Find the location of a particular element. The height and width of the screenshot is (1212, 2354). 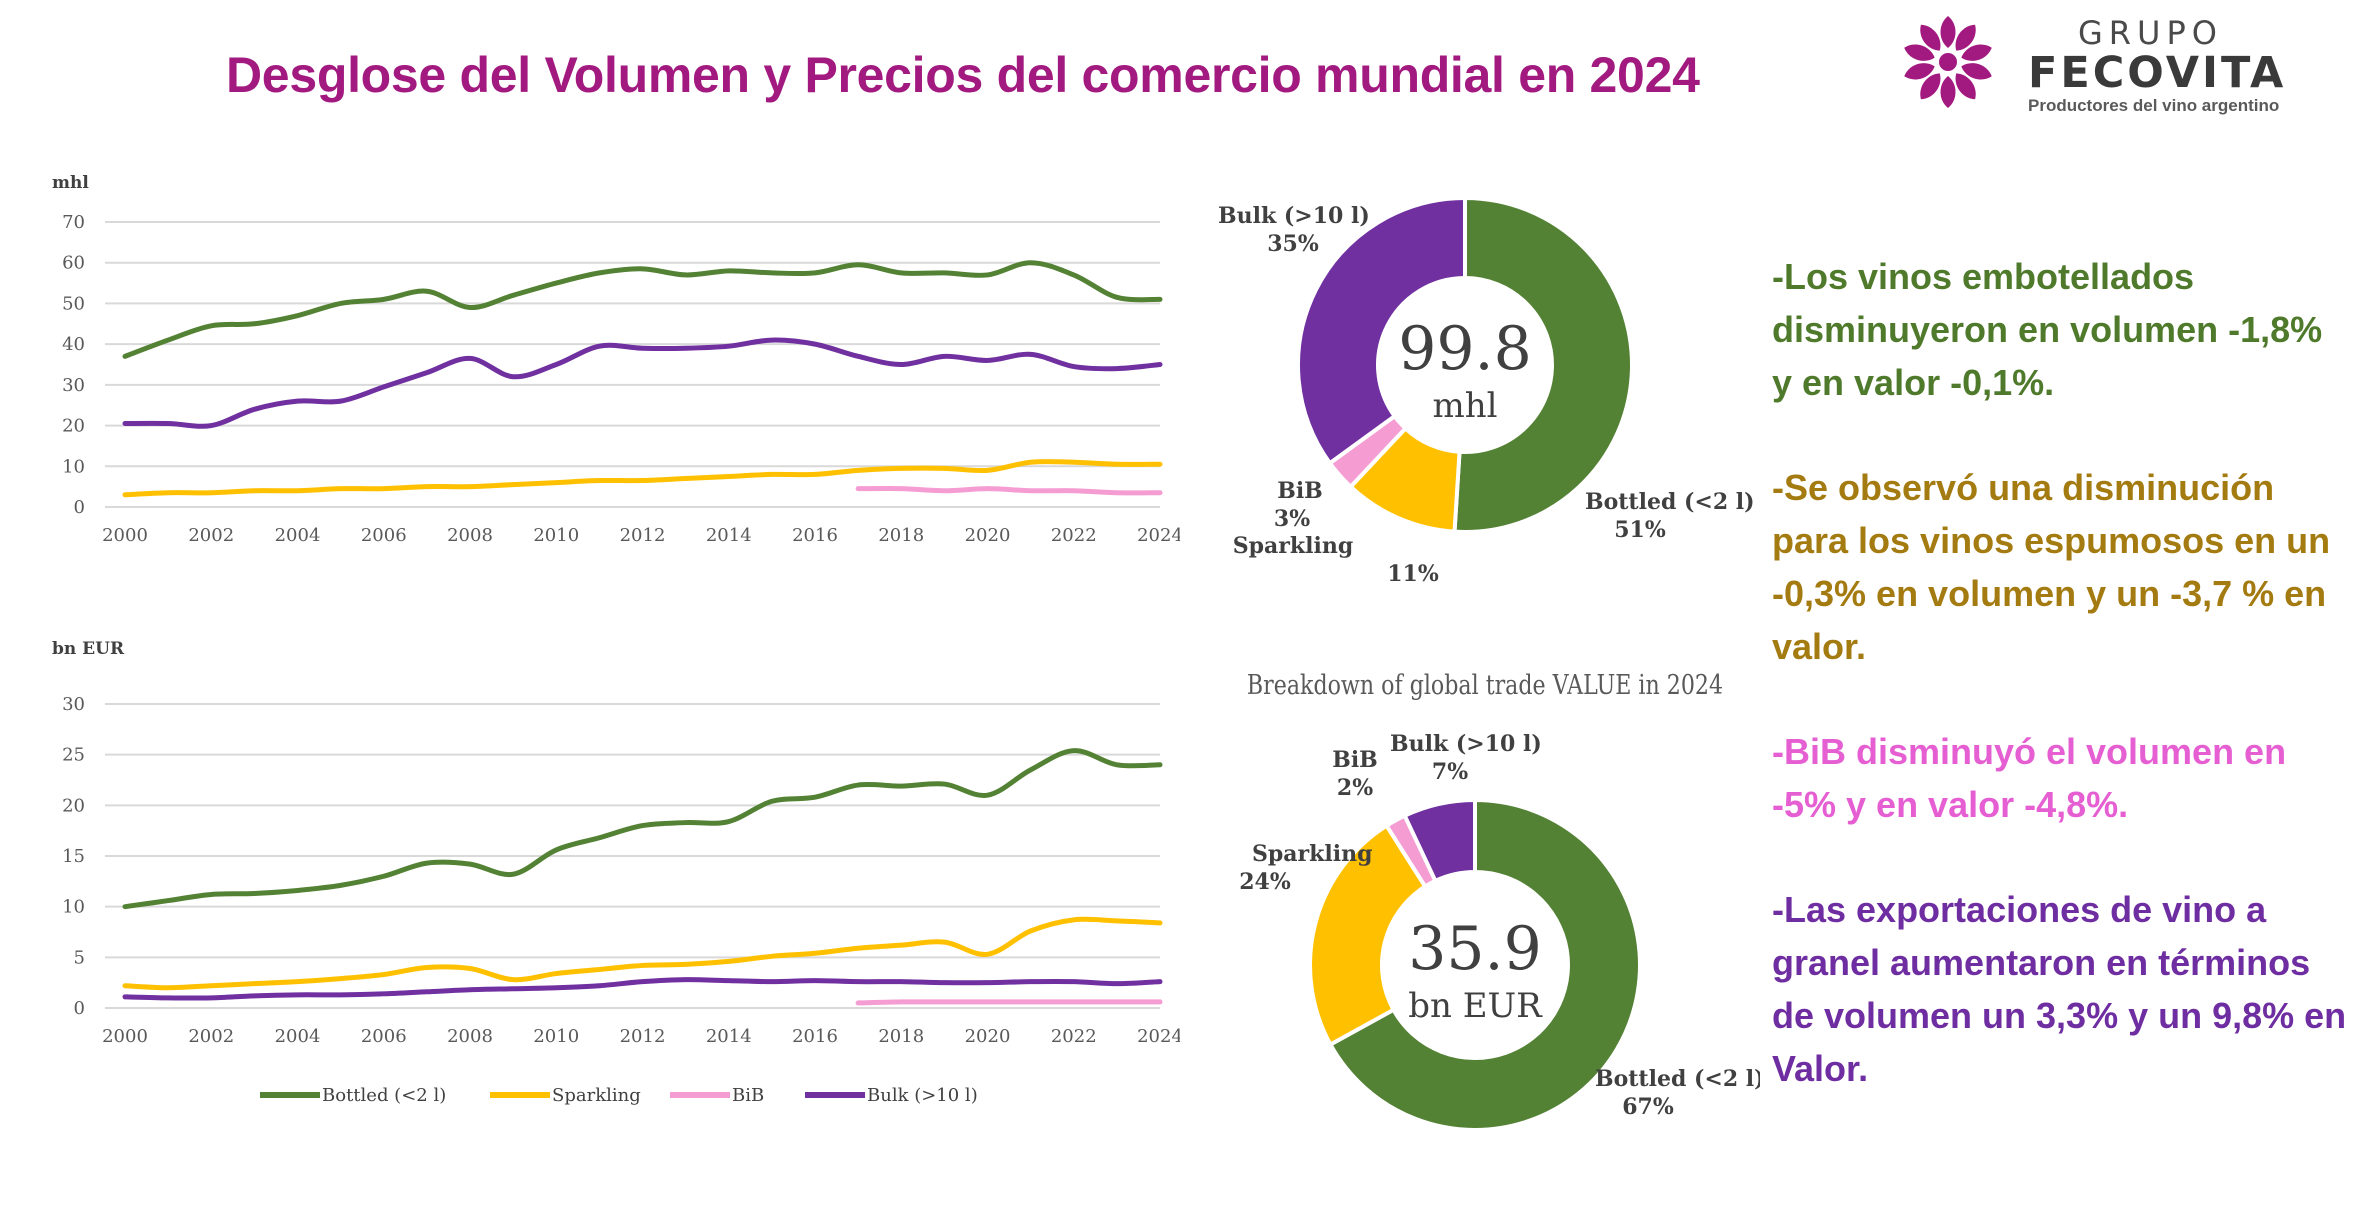

legend-label-bottled-2-l: Bottled (<2 l) is located at coordinates (384, 1095).